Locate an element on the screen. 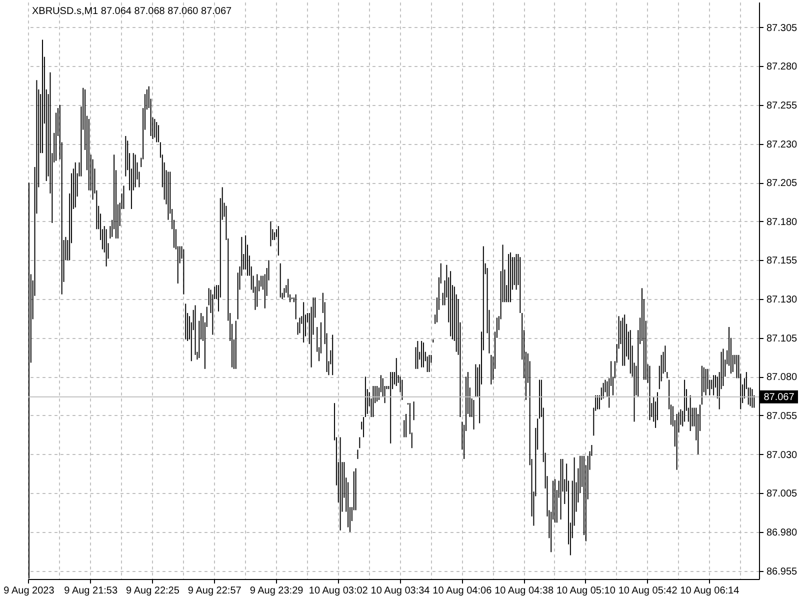  x-tick-label: 10 Aug 03:34 is located at coordinates (400, 591).